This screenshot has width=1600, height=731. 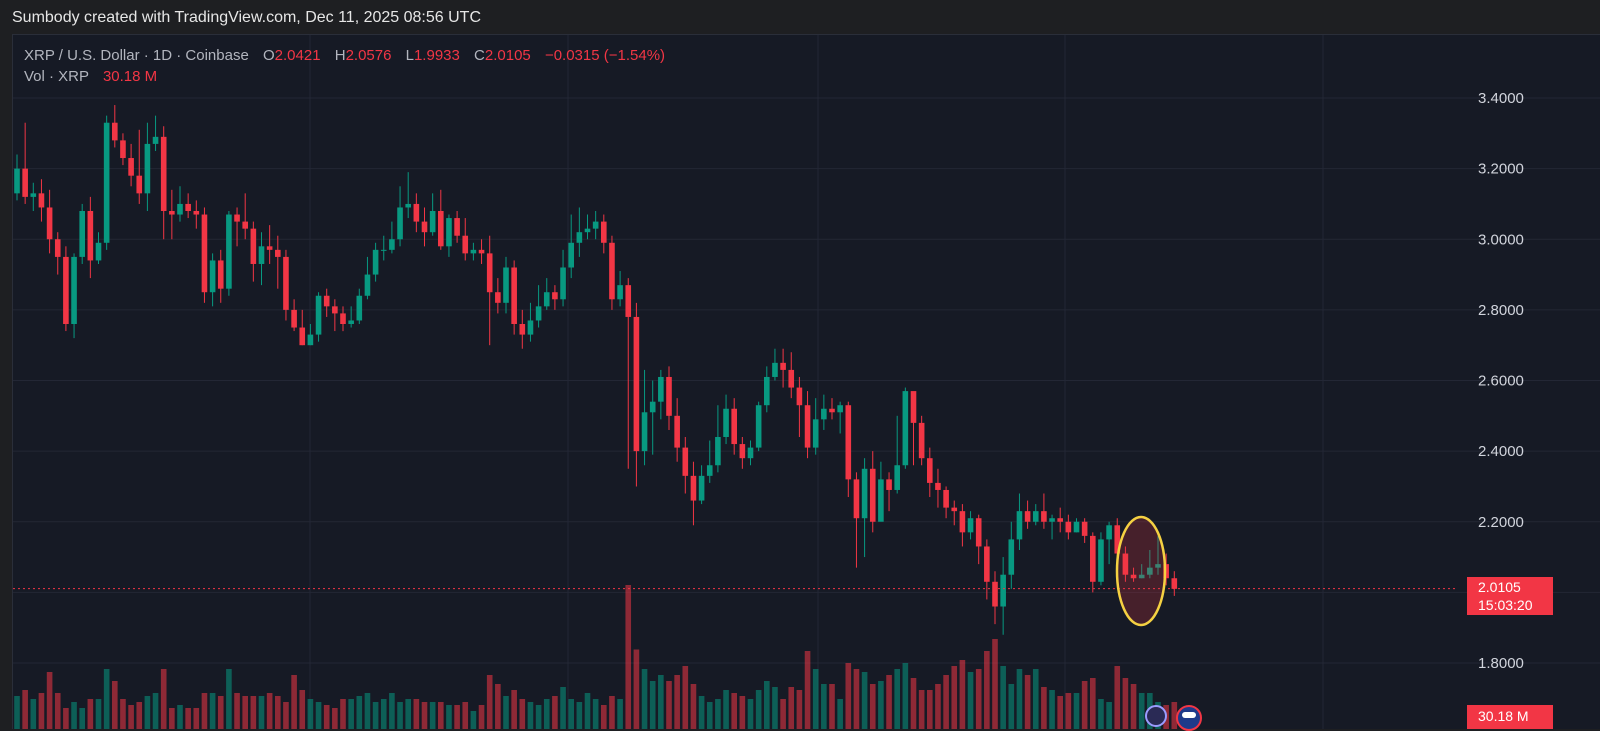 I want to click on flag-icon, so click(x=1189, y=718).